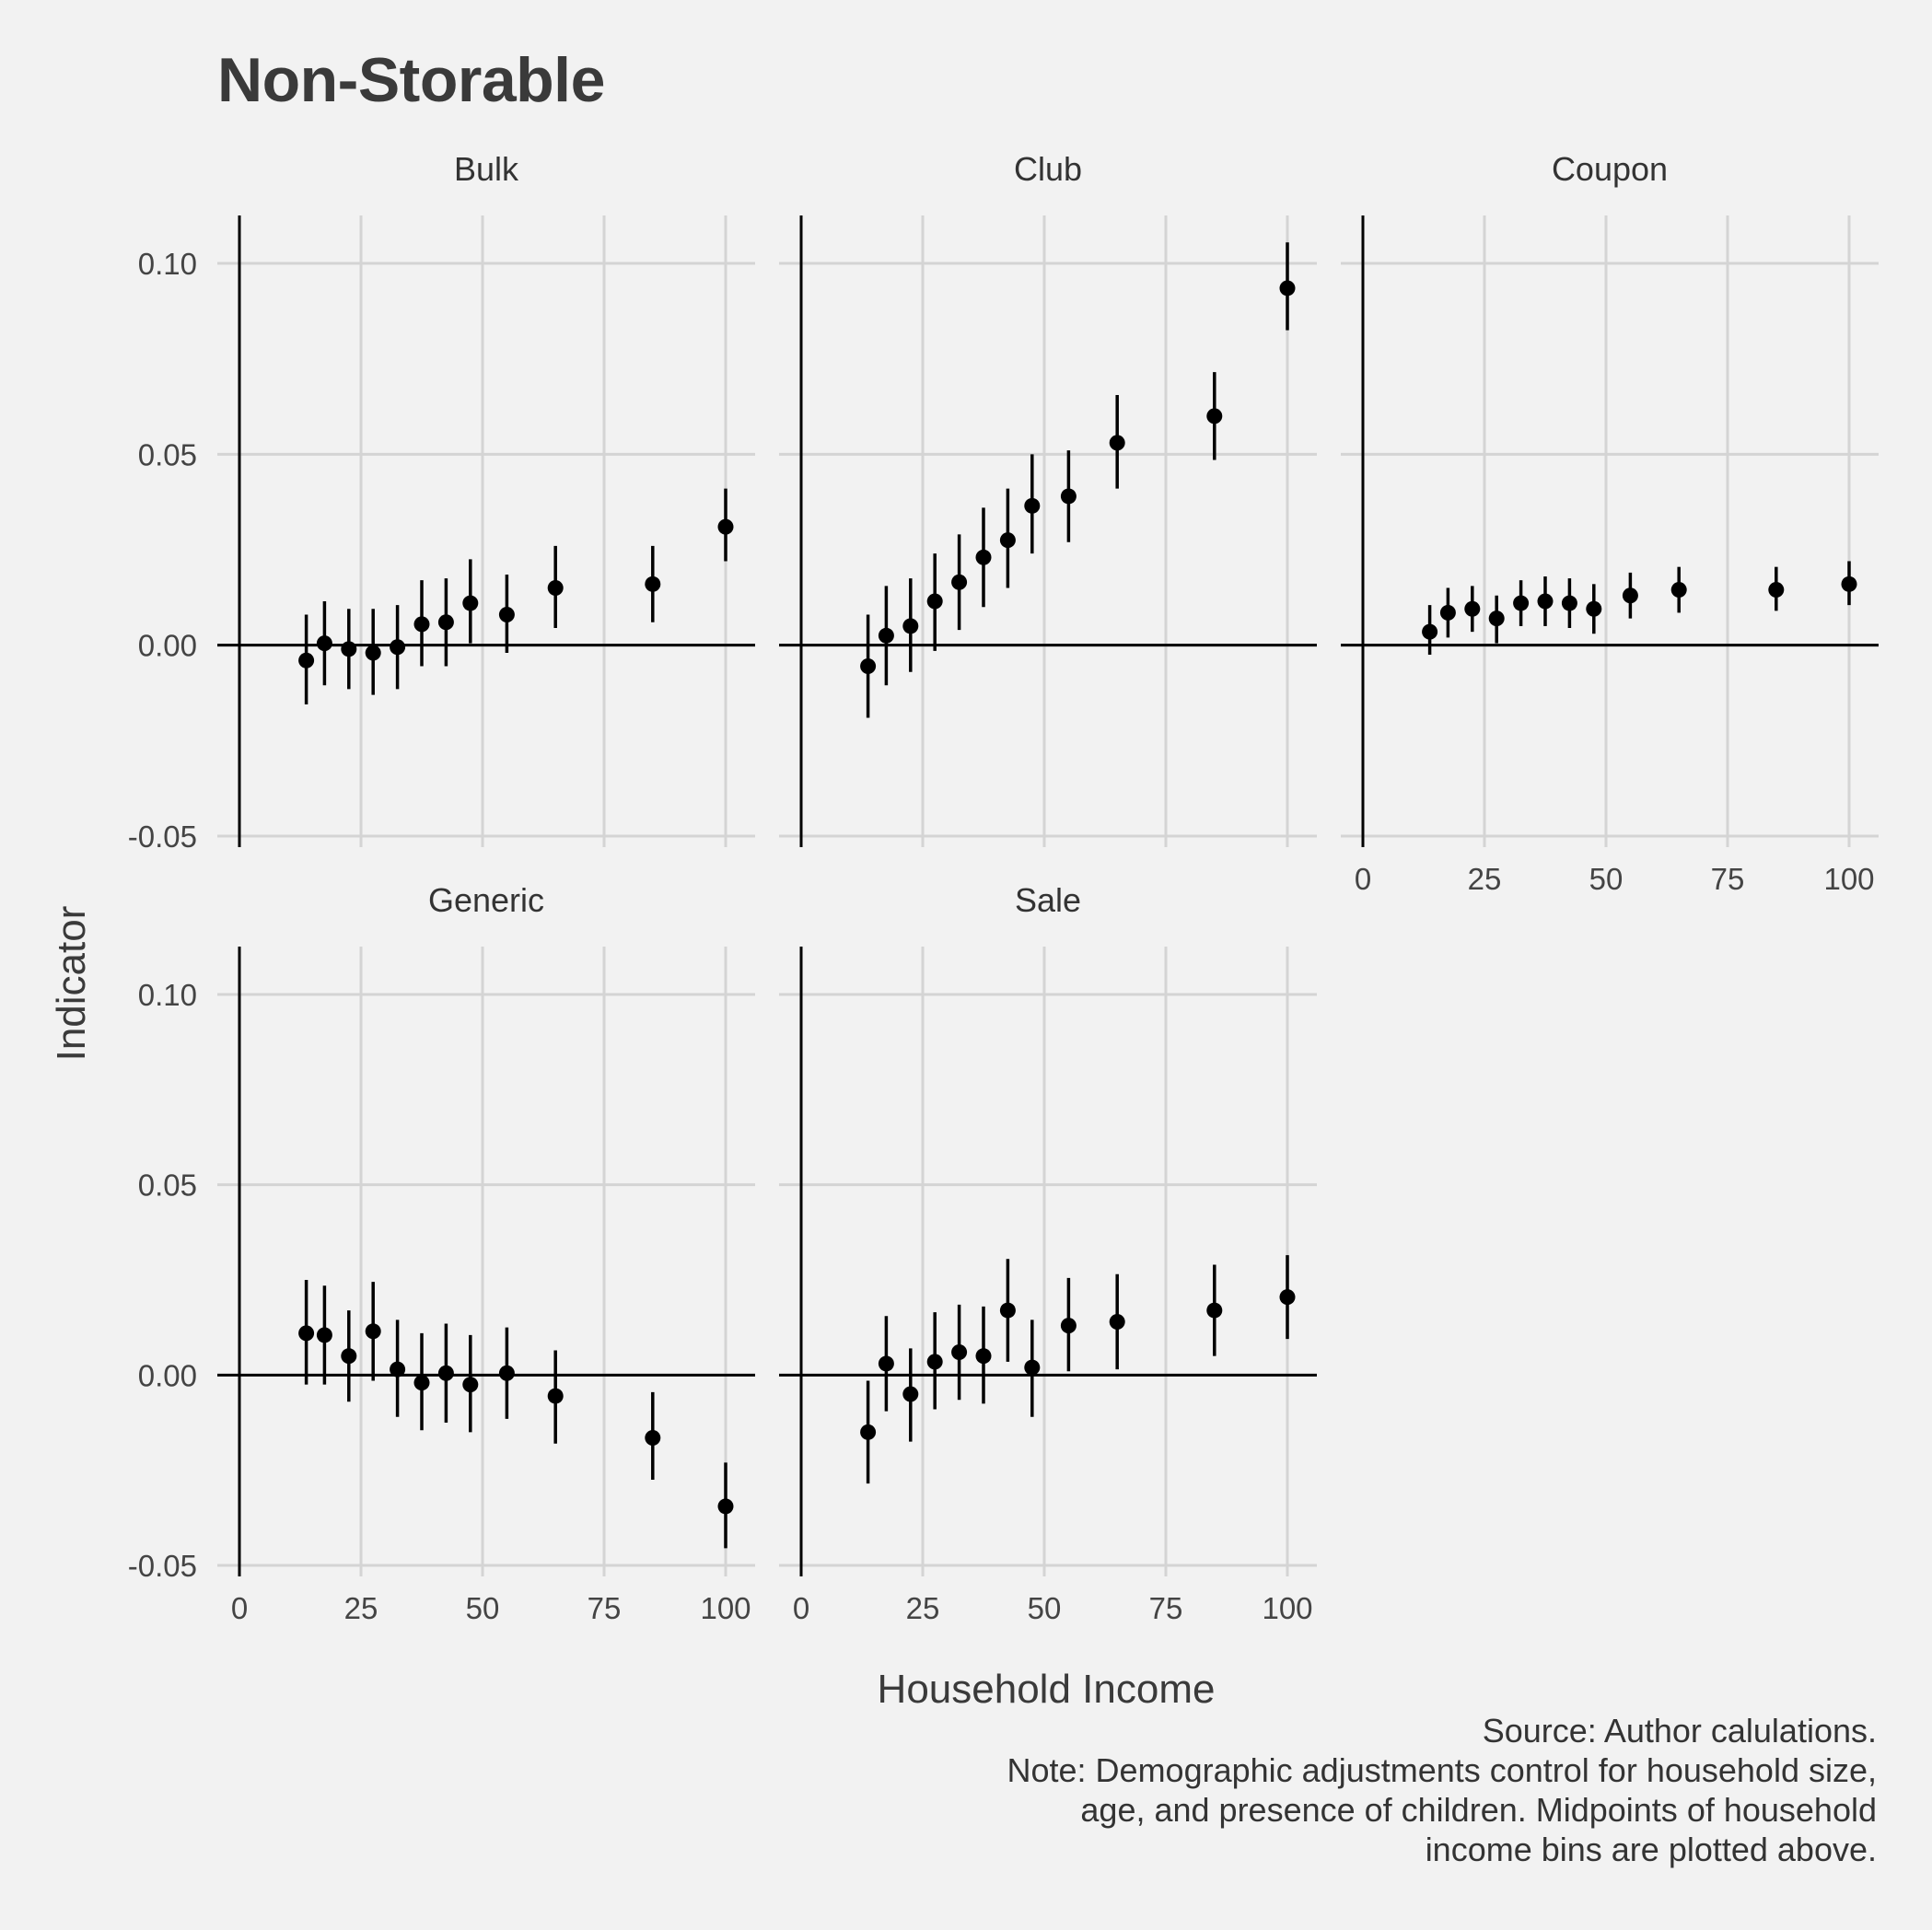 This screenshot has height=1930, width=1932. I want to click on facet-label: Coupon, so click(1610, 169).